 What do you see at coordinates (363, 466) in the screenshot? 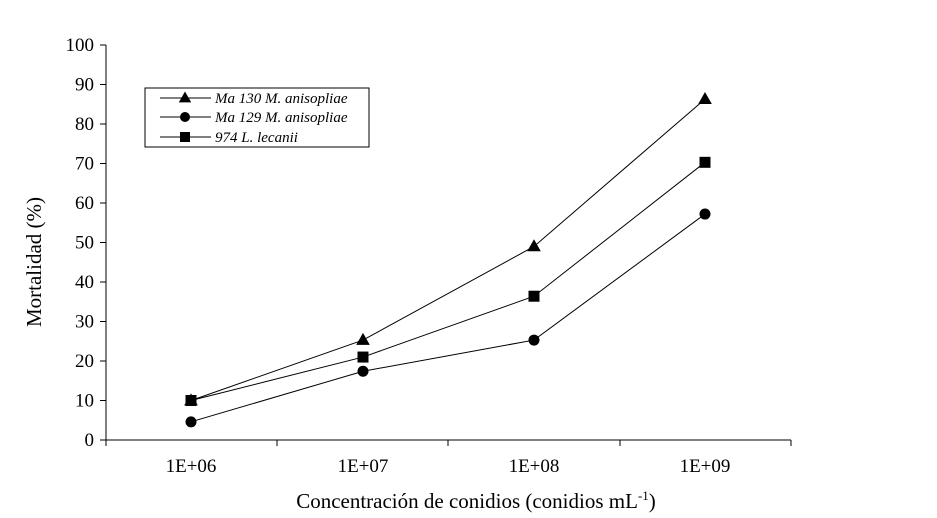
I see `x-tick-label: 1E+07` at bounding box center [363, 466].